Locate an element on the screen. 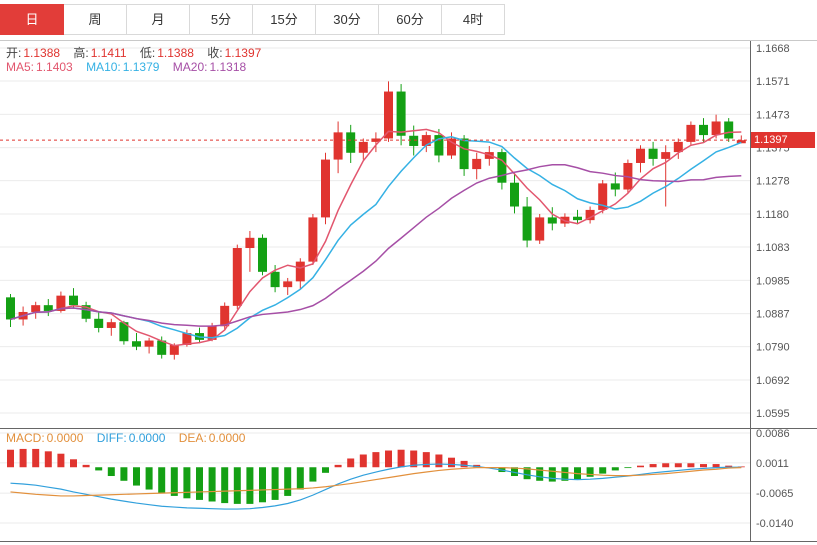  timeframe-tabs: 日周月 5分 15分 30分 60分 4时 is located at coordinates (408, 18).